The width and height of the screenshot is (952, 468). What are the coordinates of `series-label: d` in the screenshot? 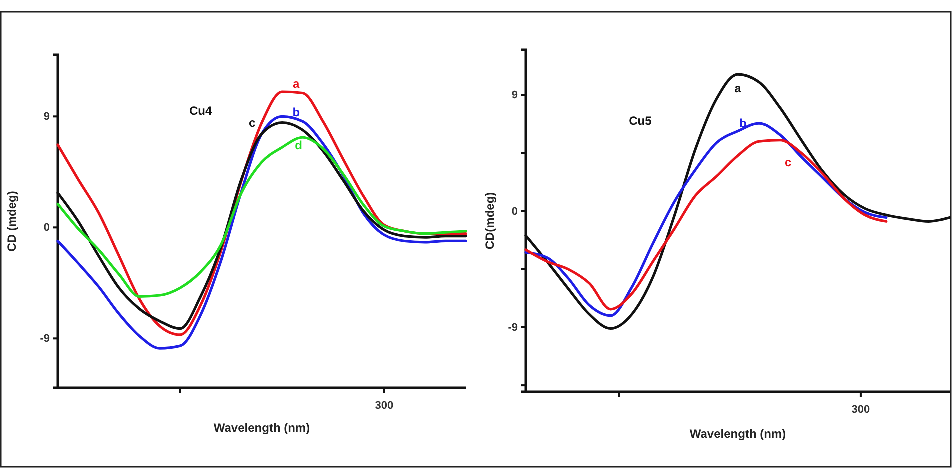 It's located at (298, 145).